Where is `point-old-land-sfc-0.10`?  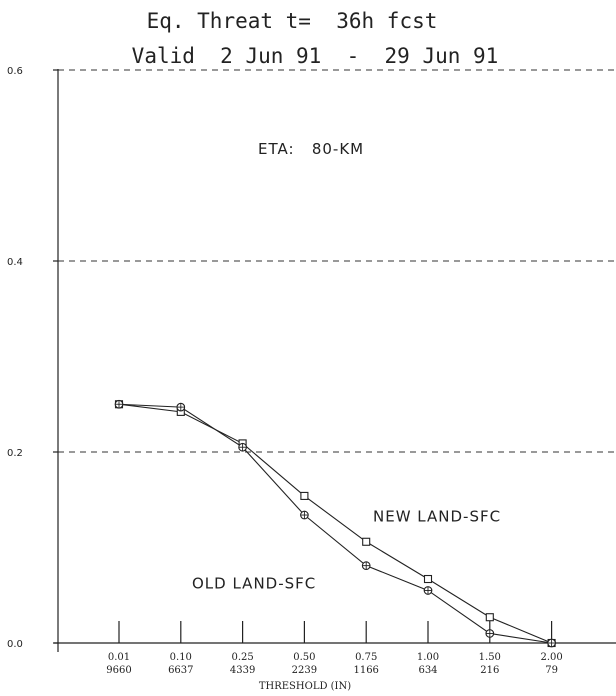 point-old-land-sfc-0.10 is located at coordinates (181, 407).